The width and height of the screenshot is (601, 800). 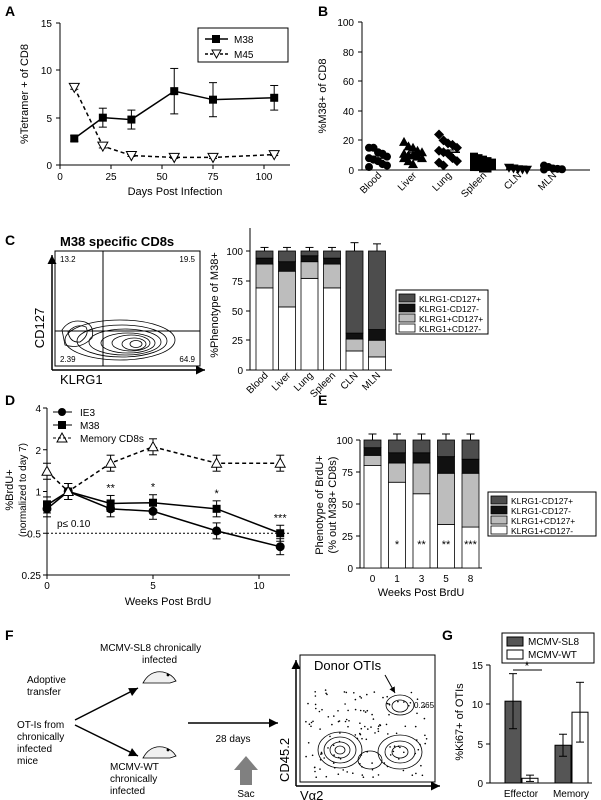 What do you see at coordinates (245, 794) in the screenshot?
I see `sac-label: Sac` at bounding box center [245, 794].